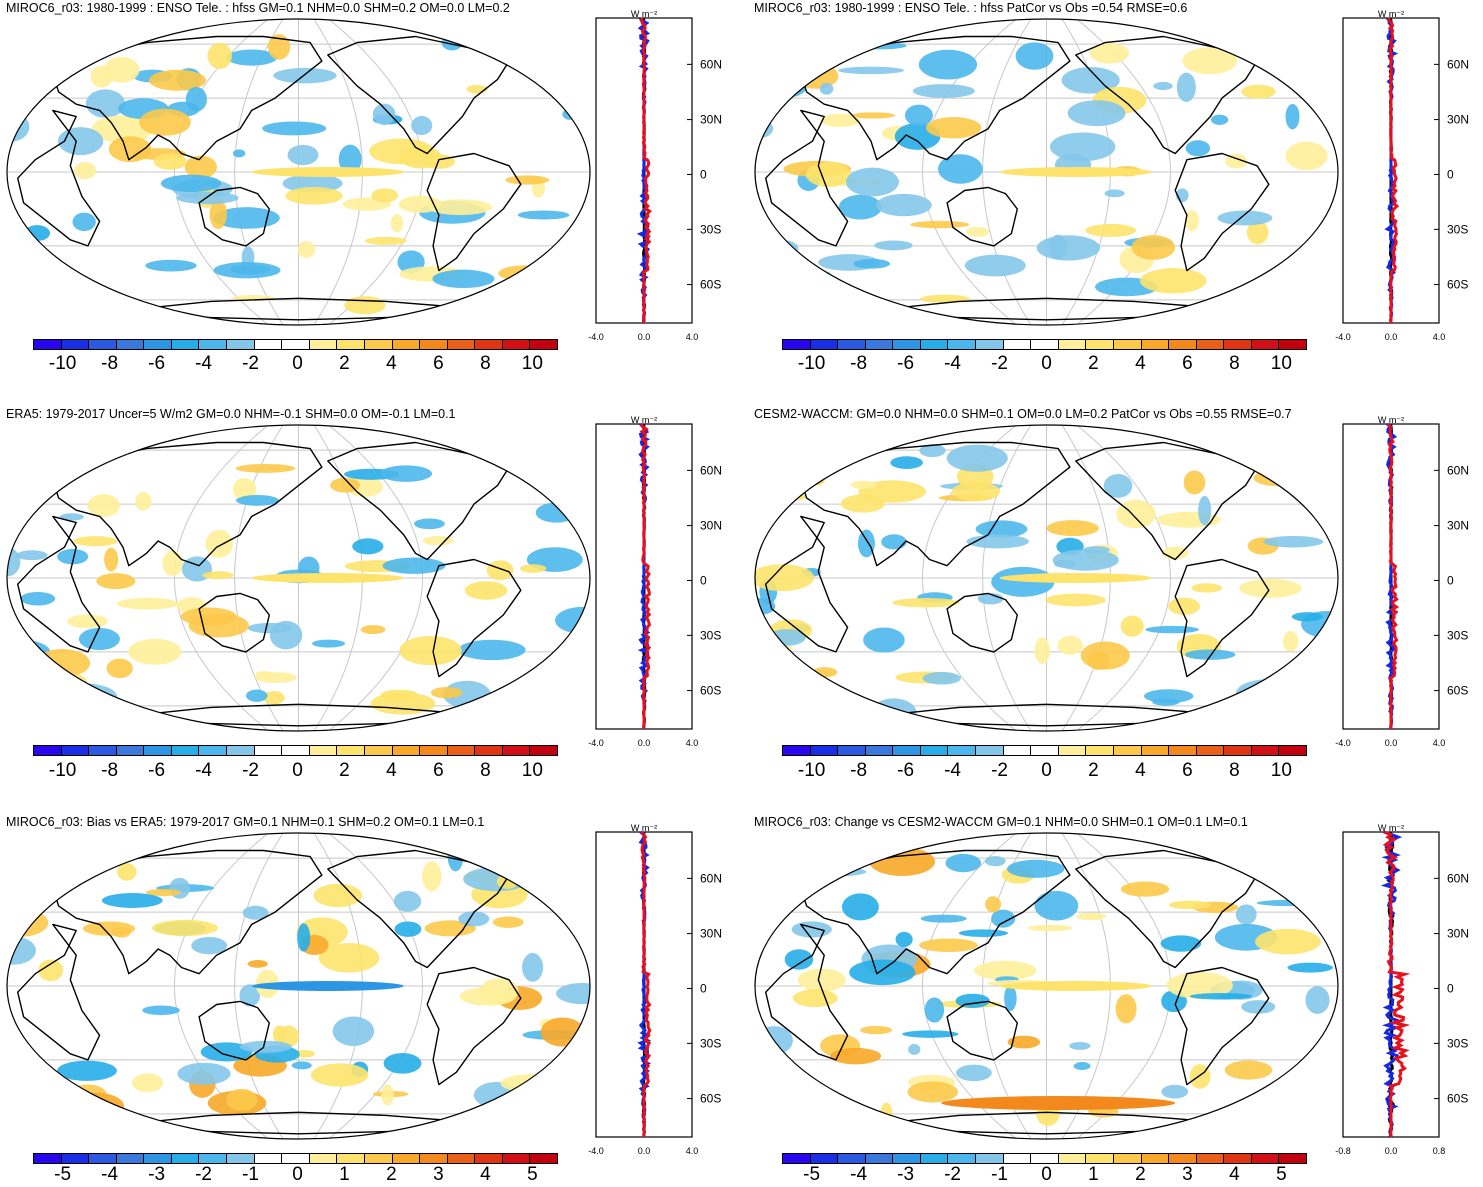  What do you see at coordinates (710, 1043) in the screenshot?
I see `zonal-lat-tick-label: 30S` at bounding box center [710, 1043].